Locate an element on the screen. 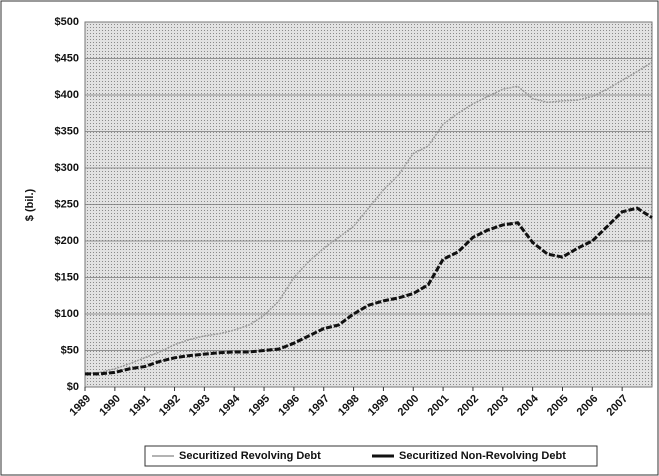 Image resolution: width=659 pixels, height=476 pixels. y-tick-label: $150 is located at coordinates (67, 277).